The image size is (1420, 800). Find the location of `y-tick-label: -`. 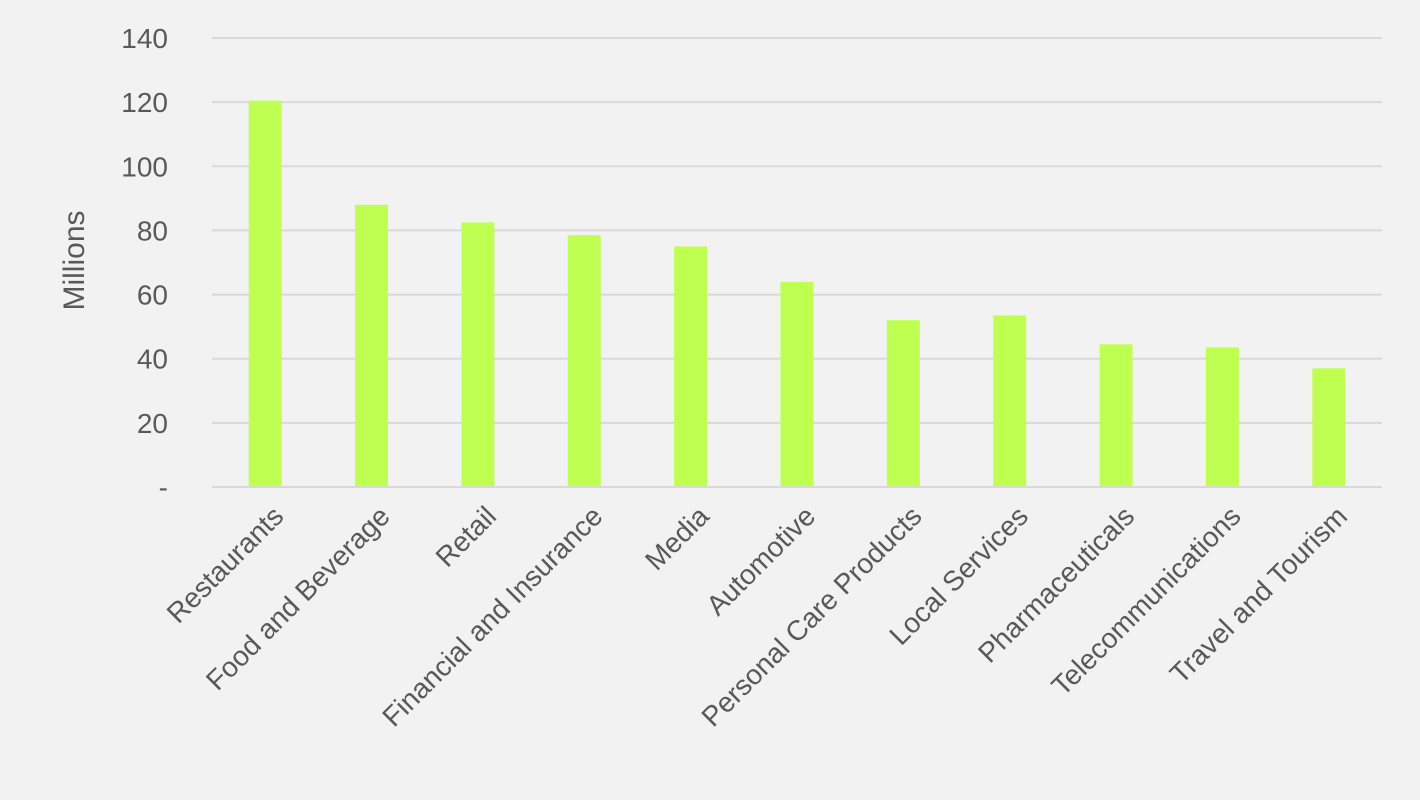

y-tick-label: - is located at coordinates (163, 487).